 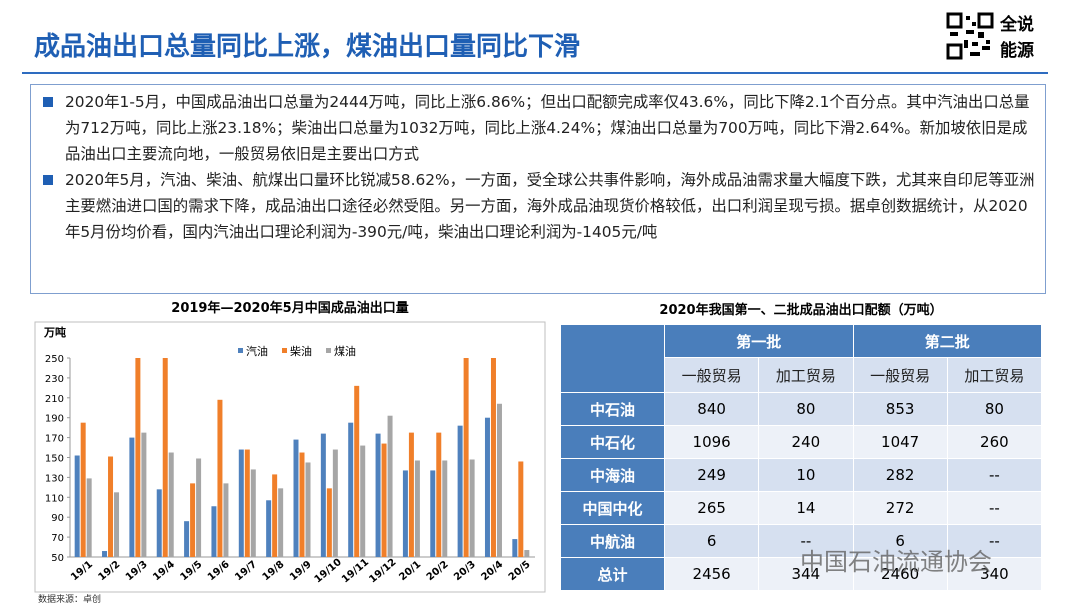 I want to click on cell: 344, so click(x=806, y=574).